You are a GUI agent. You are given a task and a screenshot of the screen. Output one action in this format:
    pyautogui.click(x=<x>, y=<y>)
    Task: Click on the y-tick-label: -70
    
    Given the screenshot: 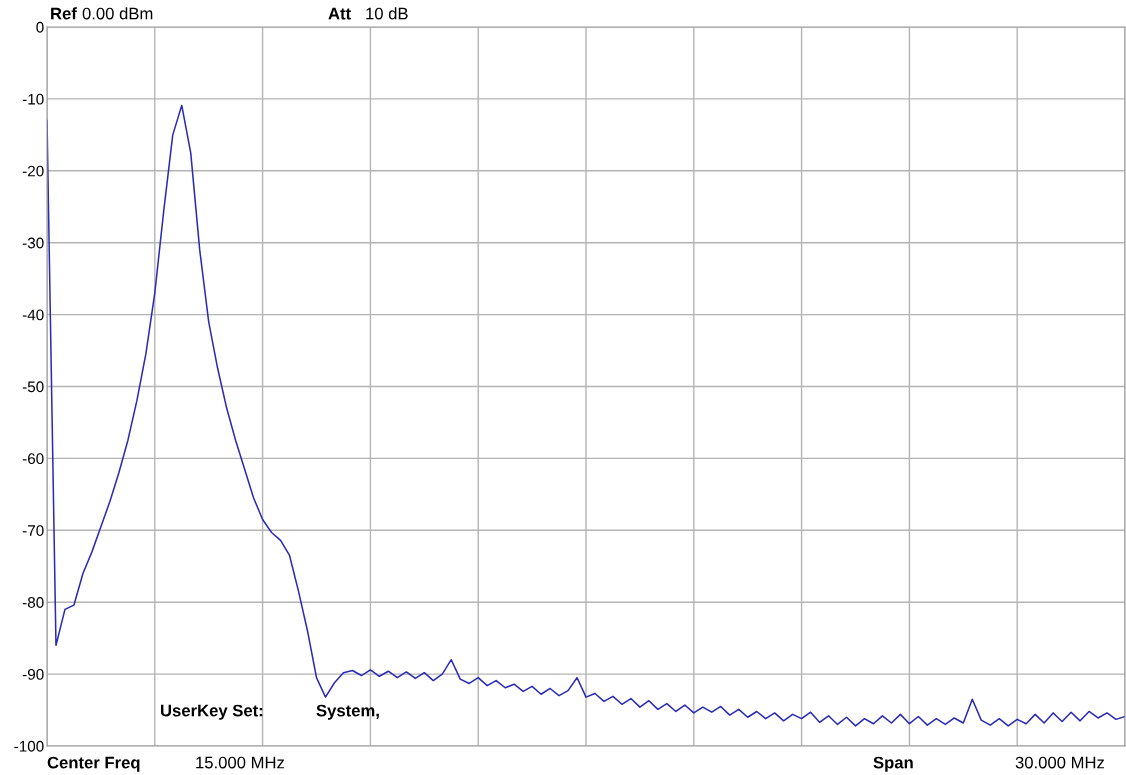 What is the action you would take?
    pyautogui.click(x=33, y=530)
    